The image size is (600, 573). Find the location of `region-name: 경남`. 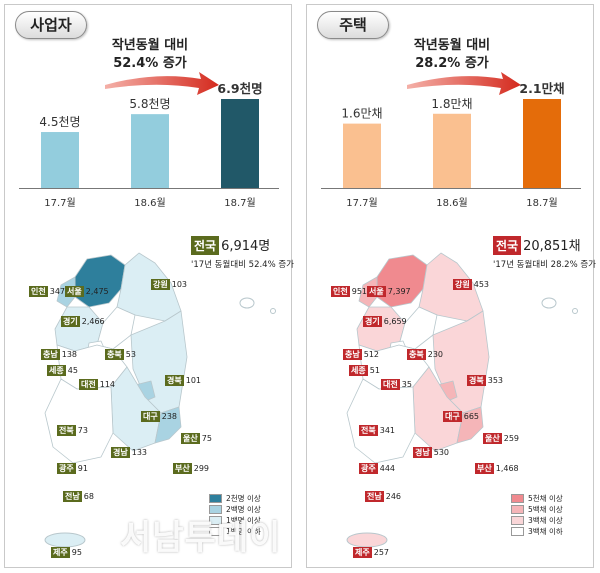

region-name: 경남 is located at coordinates (422, 452).